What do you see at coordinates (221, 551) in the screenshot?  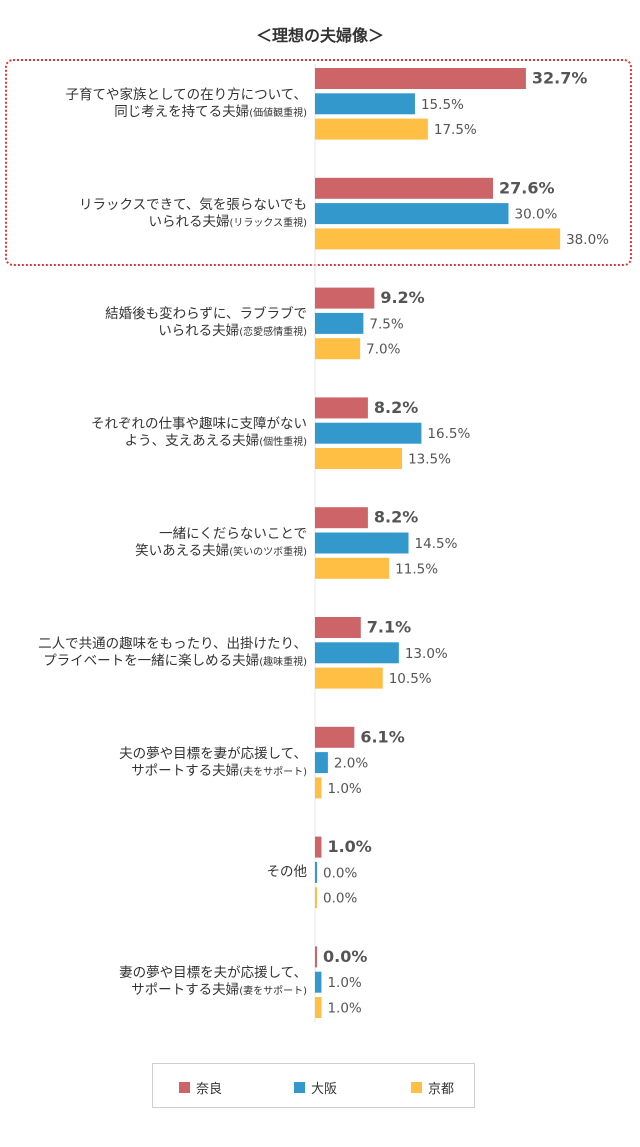 I see `category-label-line2: 笑いあえる夫婦(笑いのツボ重視)` at bounding box center [221, 551].